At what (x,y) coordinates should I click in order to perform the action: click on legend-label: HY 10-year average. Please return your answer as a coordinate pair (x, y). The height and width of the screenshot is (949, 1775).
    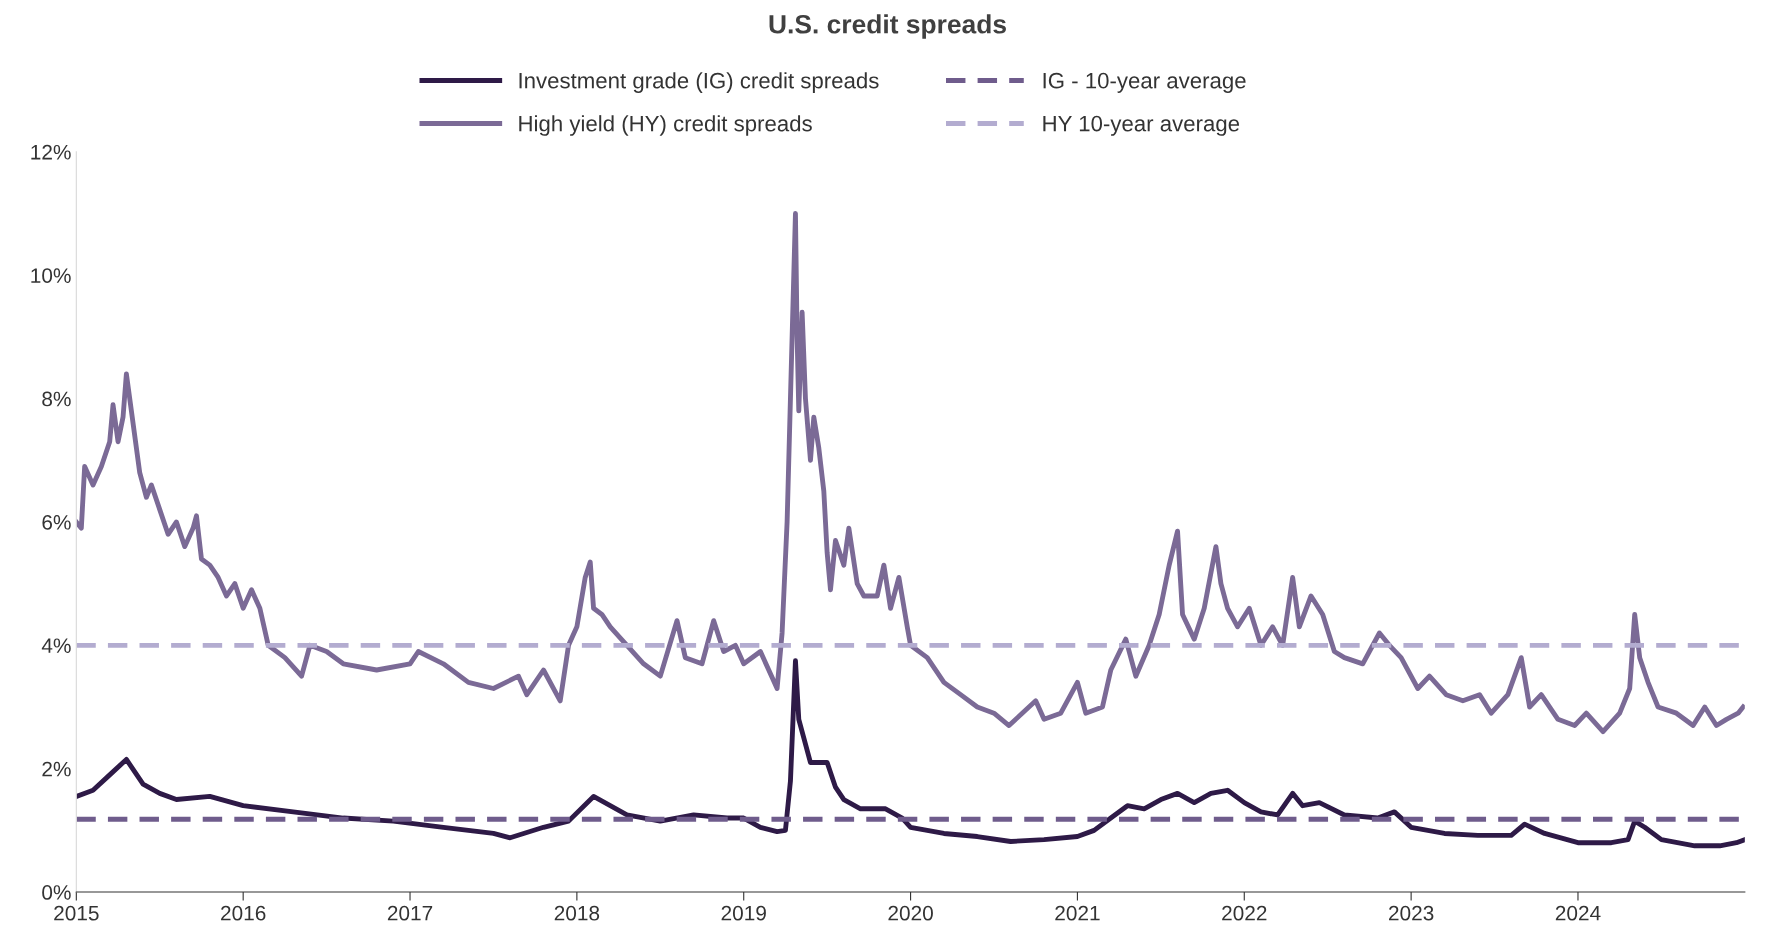
    Looking at the image, I should click on (1141, 125).